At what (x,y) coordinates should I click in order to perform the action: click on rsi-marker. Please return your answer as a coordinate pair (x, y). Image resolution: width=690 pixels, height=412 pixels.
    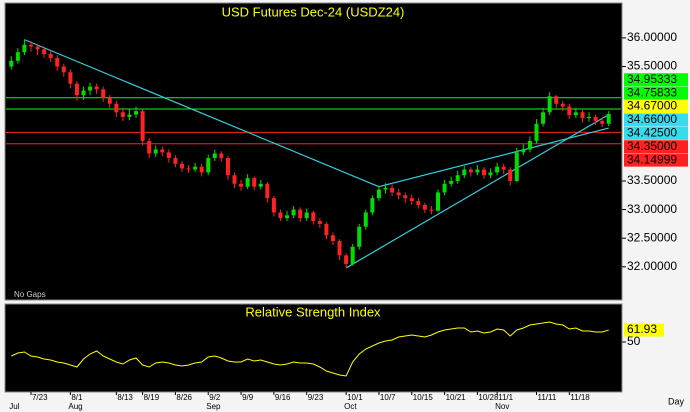
    Looking at the image, I should click on (644, 330).